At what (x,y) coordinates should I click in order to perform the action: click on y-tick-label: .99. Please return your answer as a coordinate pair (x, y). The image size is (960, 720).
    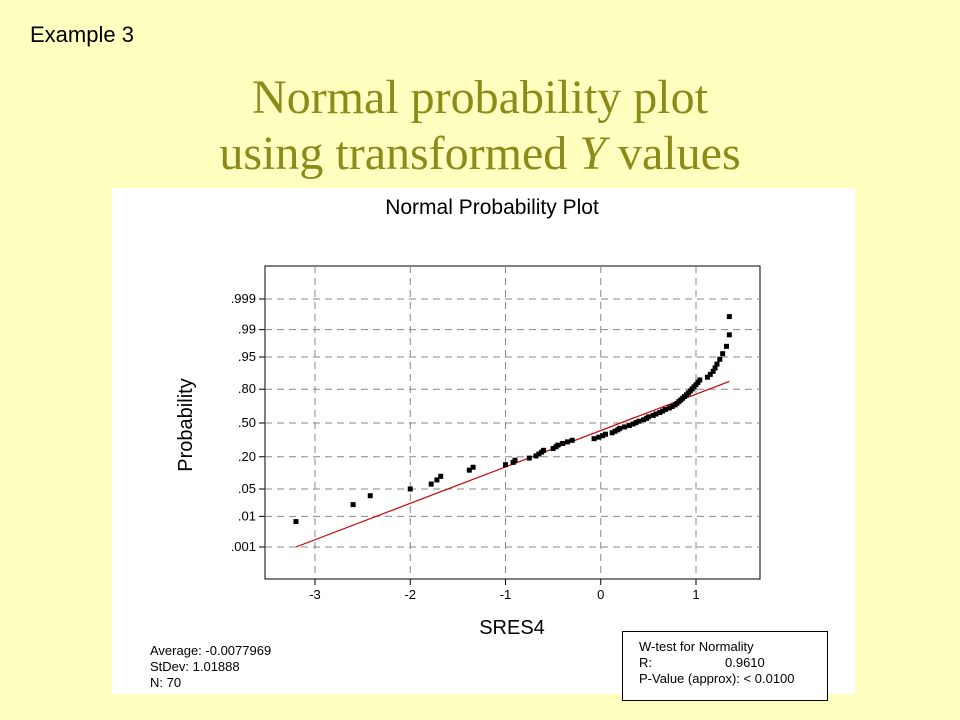
    Looking at the image, I should click on (247, 329).